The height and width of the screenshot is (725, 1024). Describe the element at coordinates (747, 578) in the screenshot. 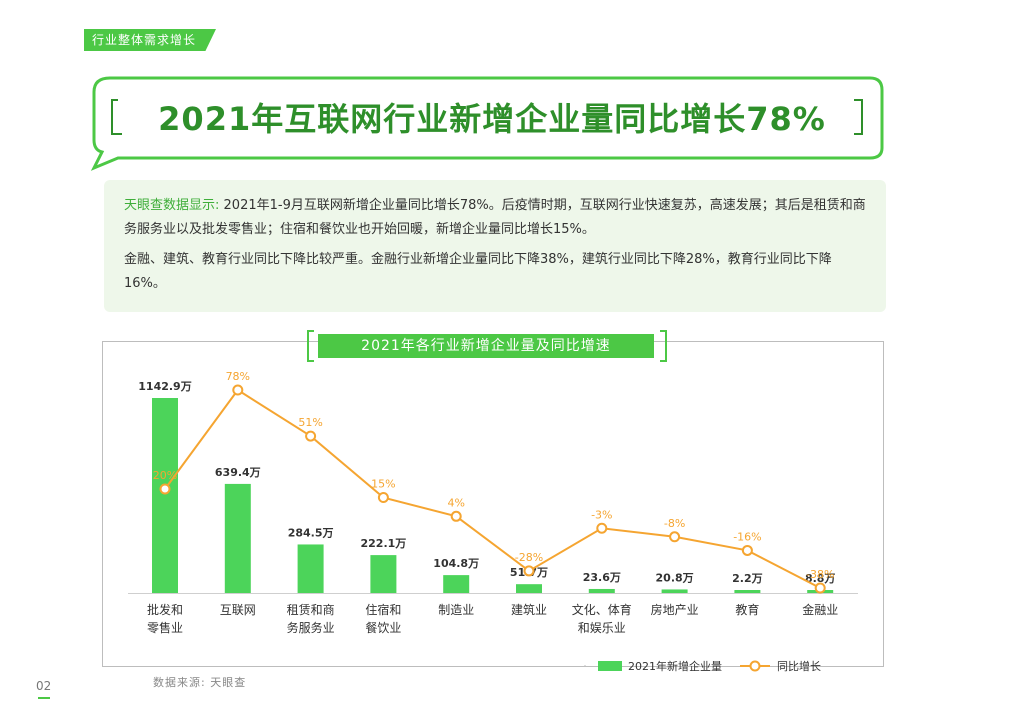

I see `bar-label-8: 2.2万` at that location.